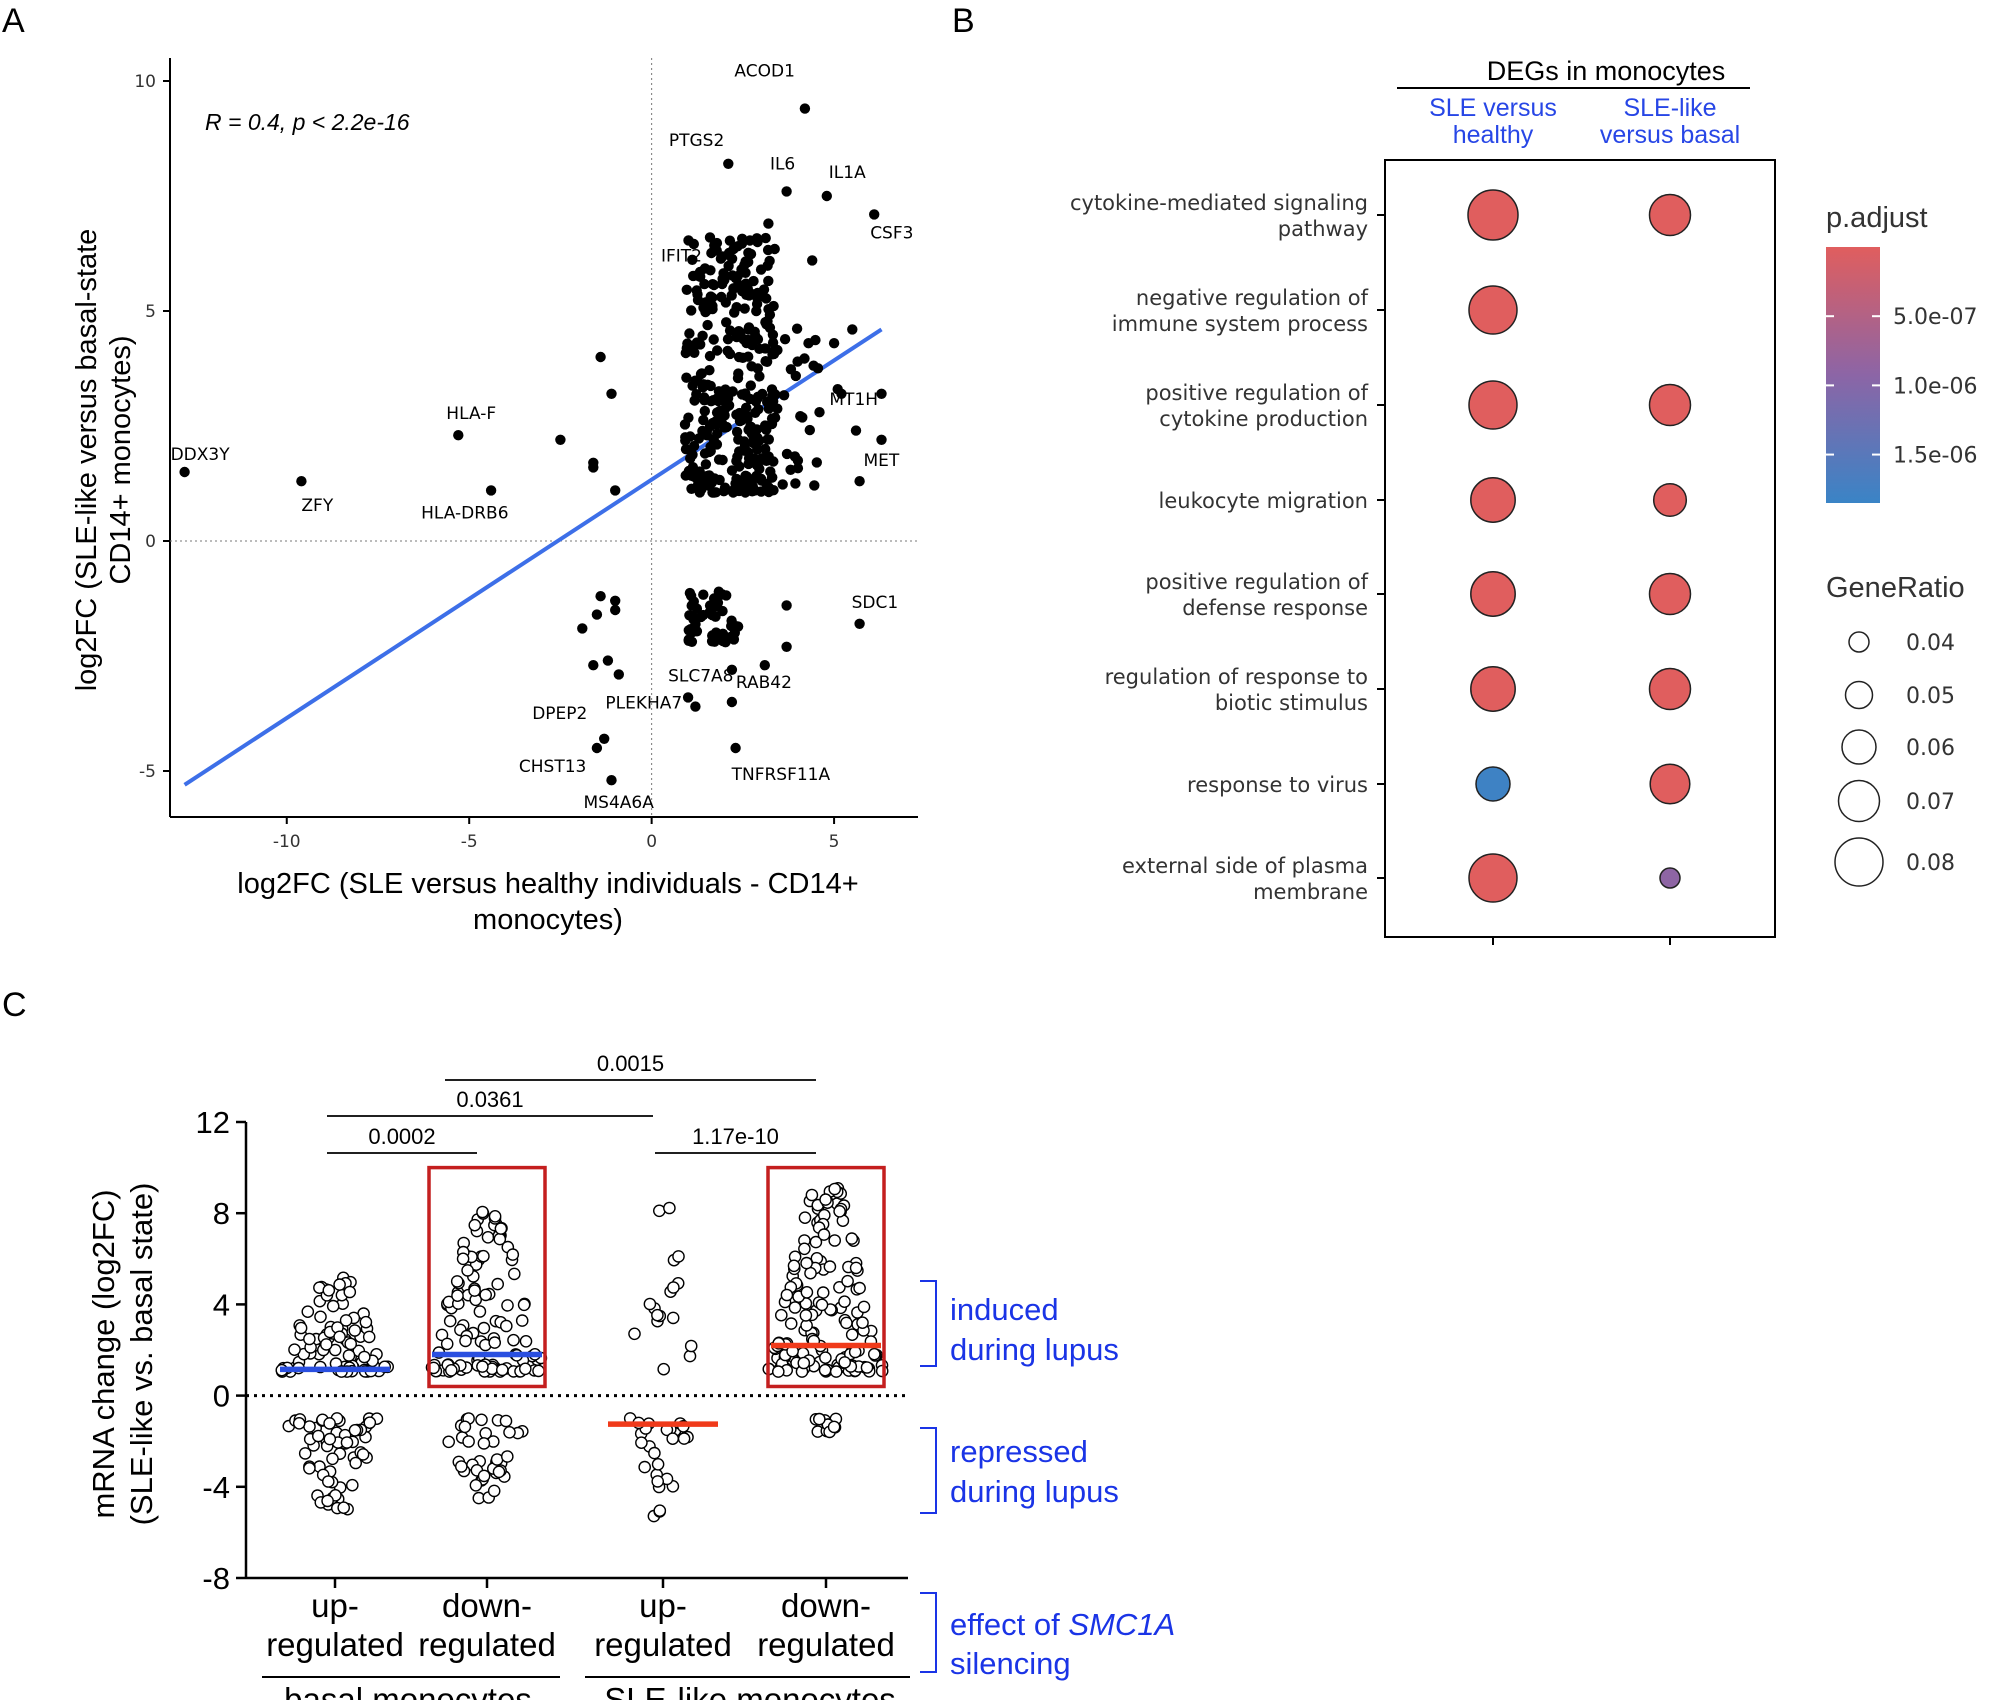 This screenshot has height=1700, width=2001. I want to click on panel-a-xlabel-line2: monocytes), so click(548, 920).